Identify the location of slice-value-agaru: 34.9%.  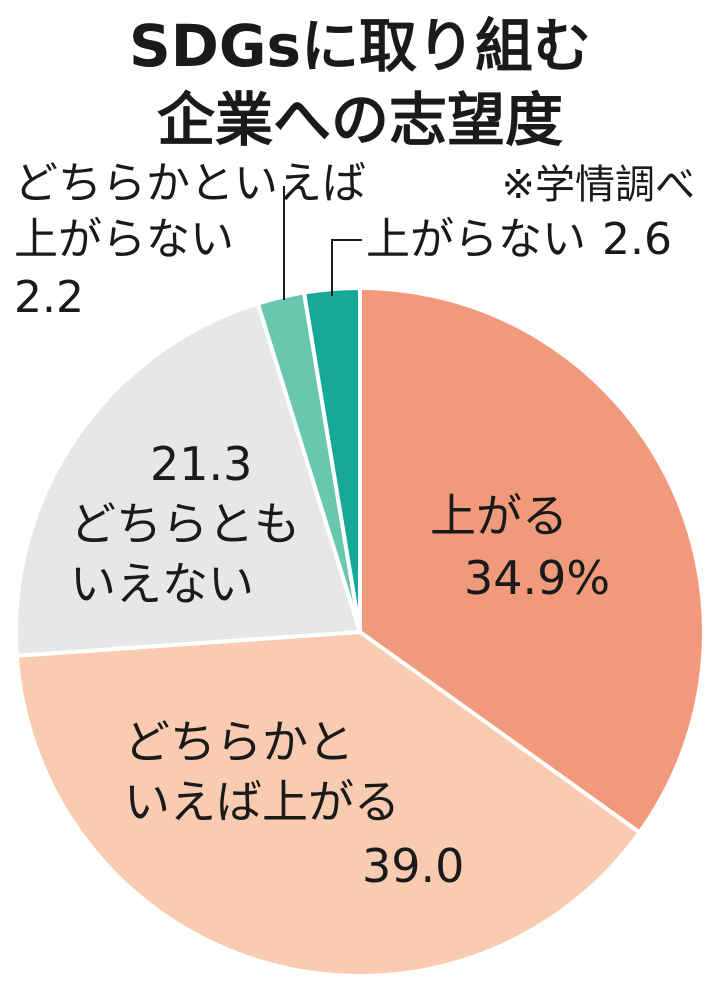
(537, 578).